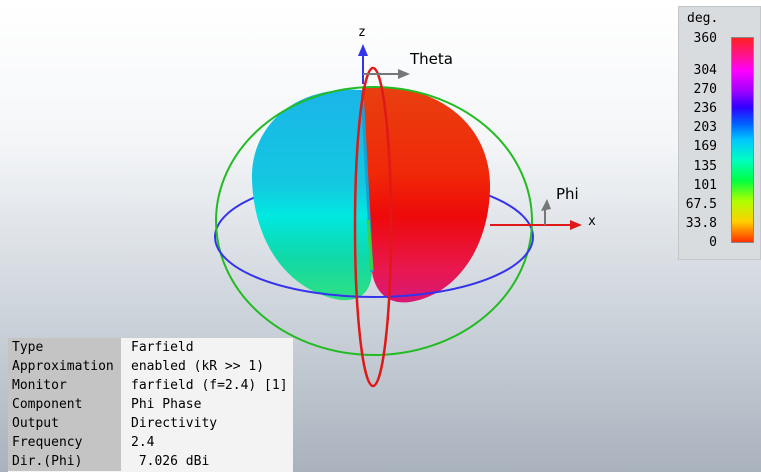 The image size is (761, 472). Describe the element at coordinates (705, 147) in the screenshot. I see `legend-tick-5: 169` at that location.